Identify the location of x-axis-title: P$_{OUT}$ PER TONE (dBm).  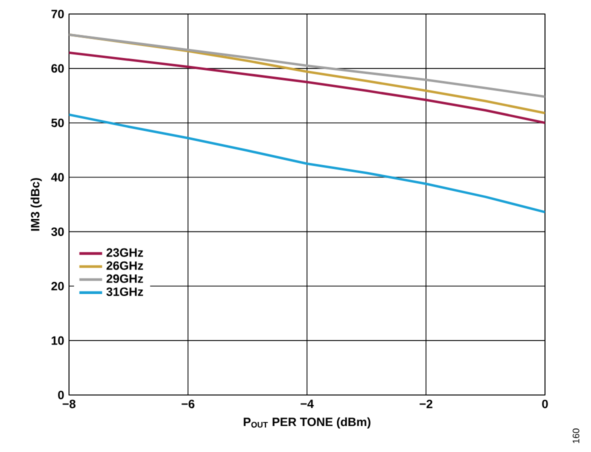
(307, 423).